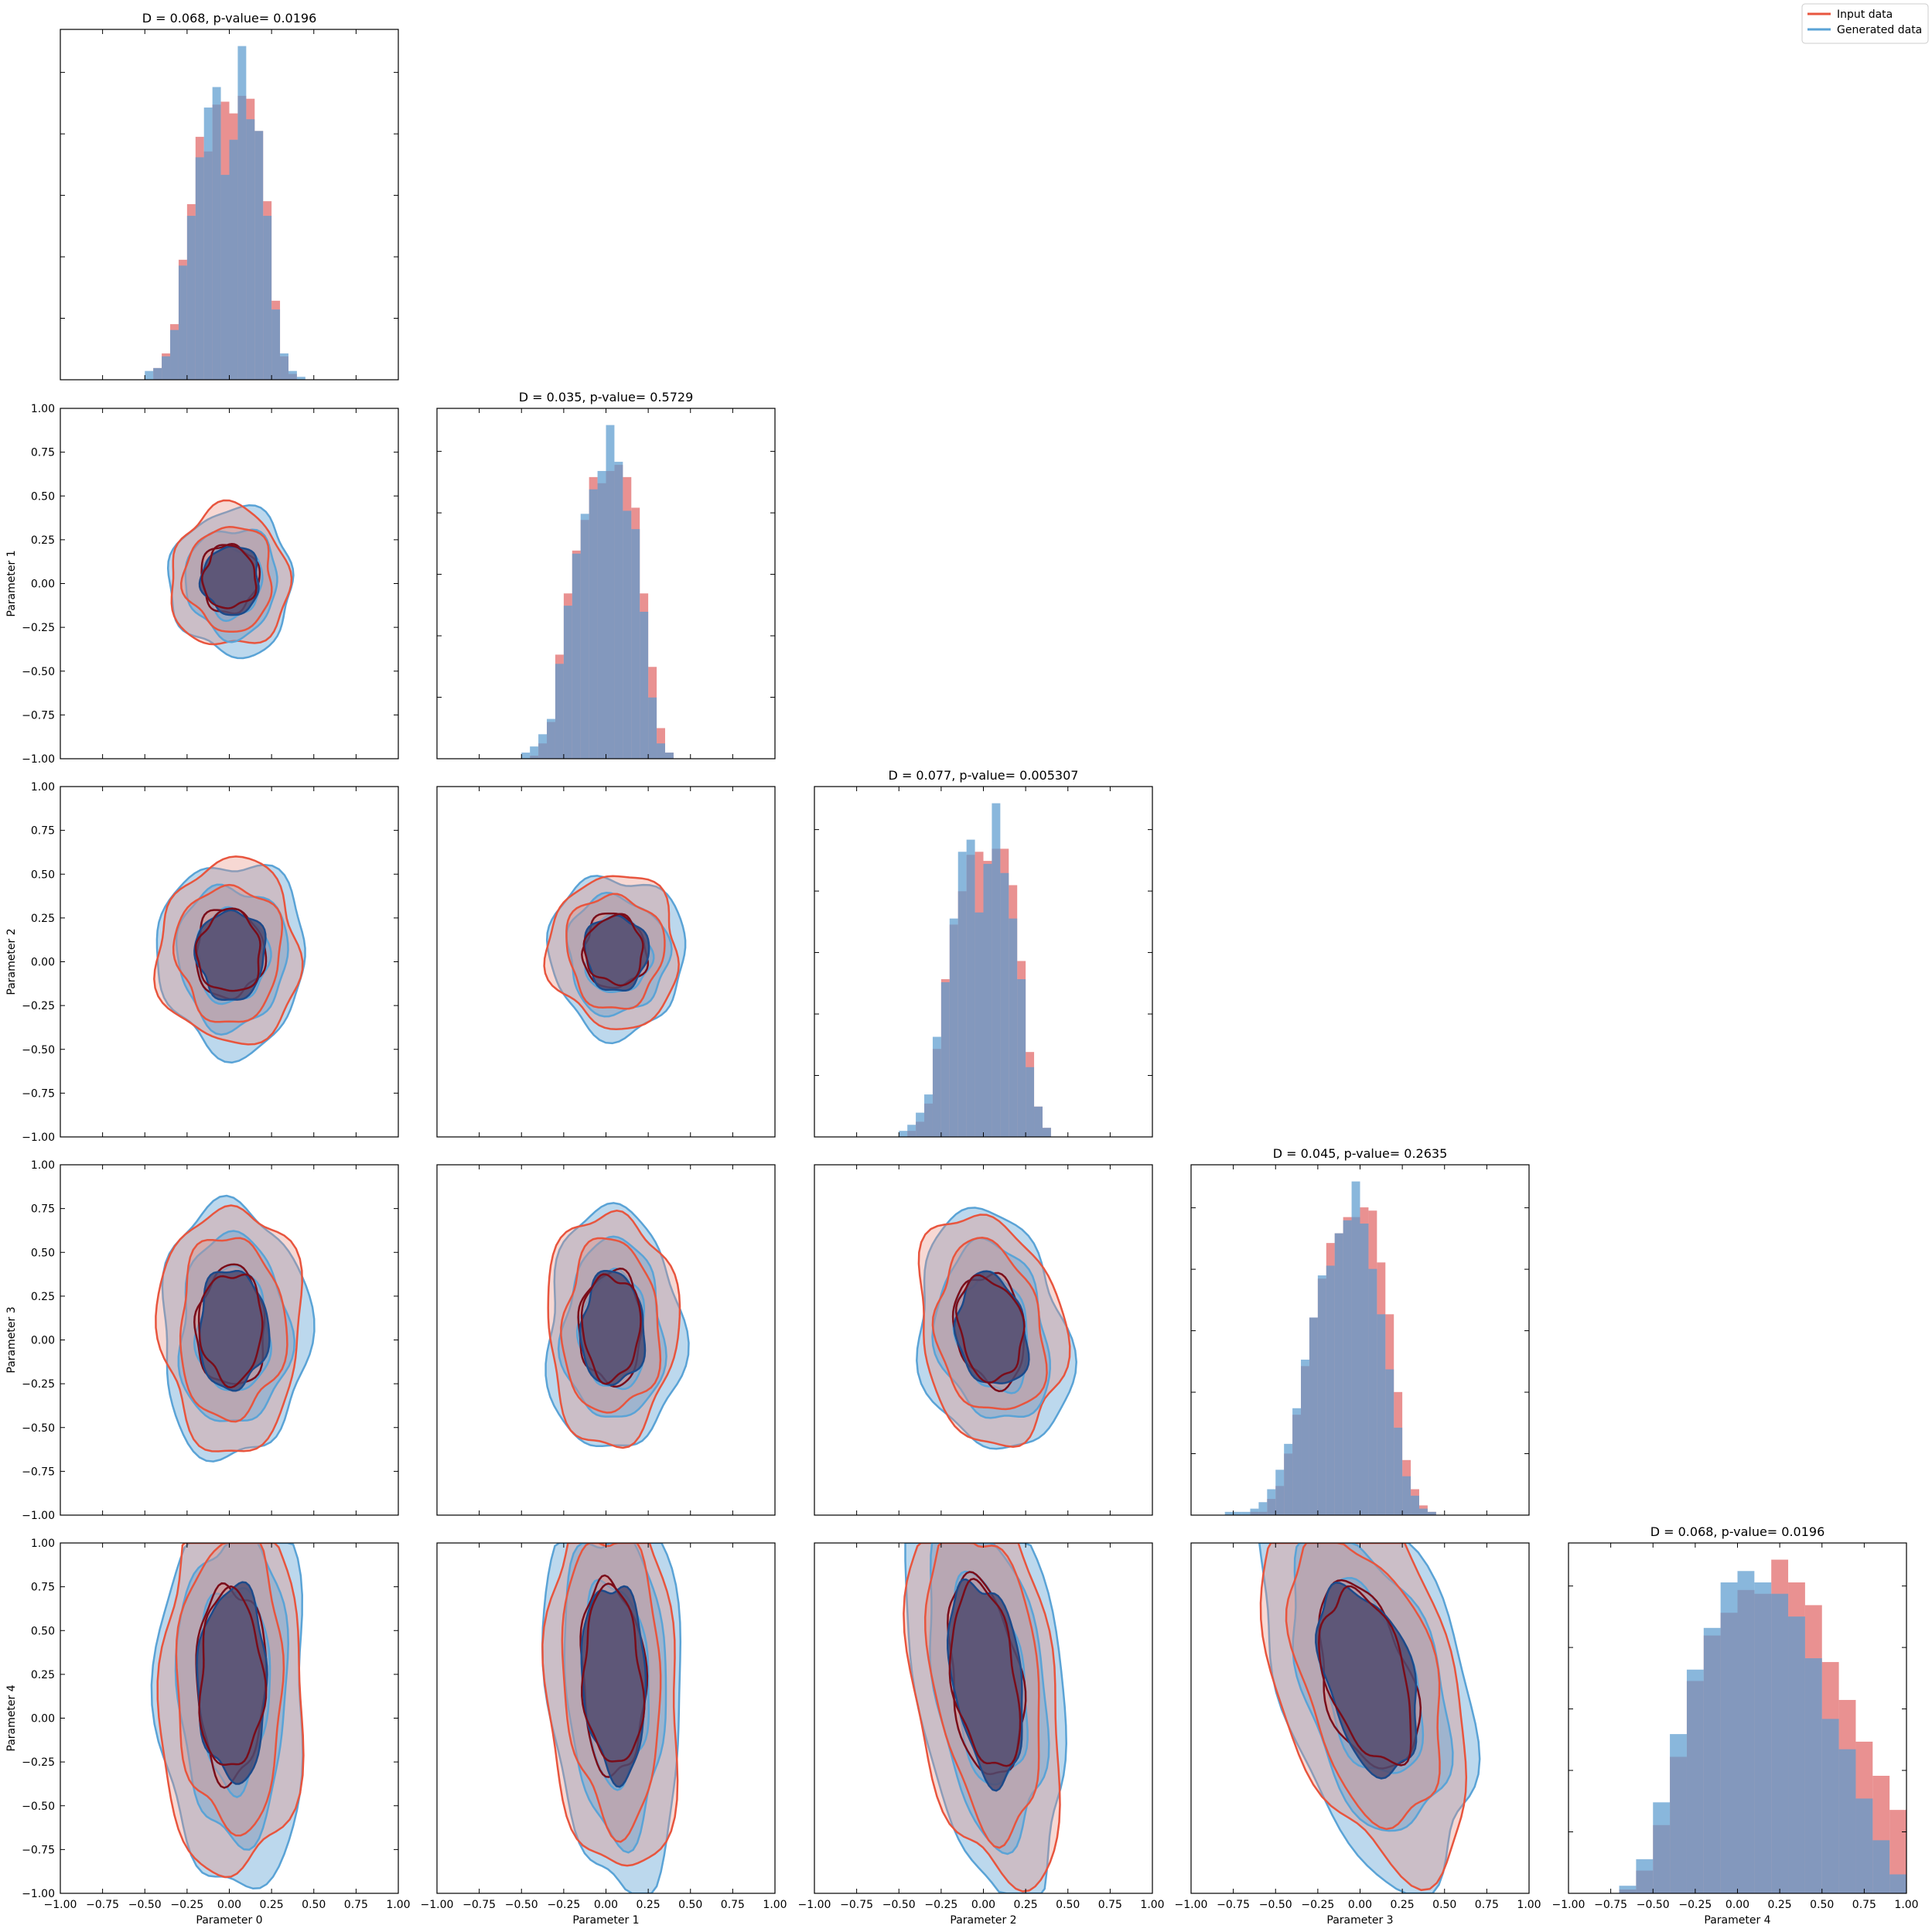  Describe the element at coordinates (11, 1718) in the screenshot. I see `y-axis-label: Parameter 4` at that location.